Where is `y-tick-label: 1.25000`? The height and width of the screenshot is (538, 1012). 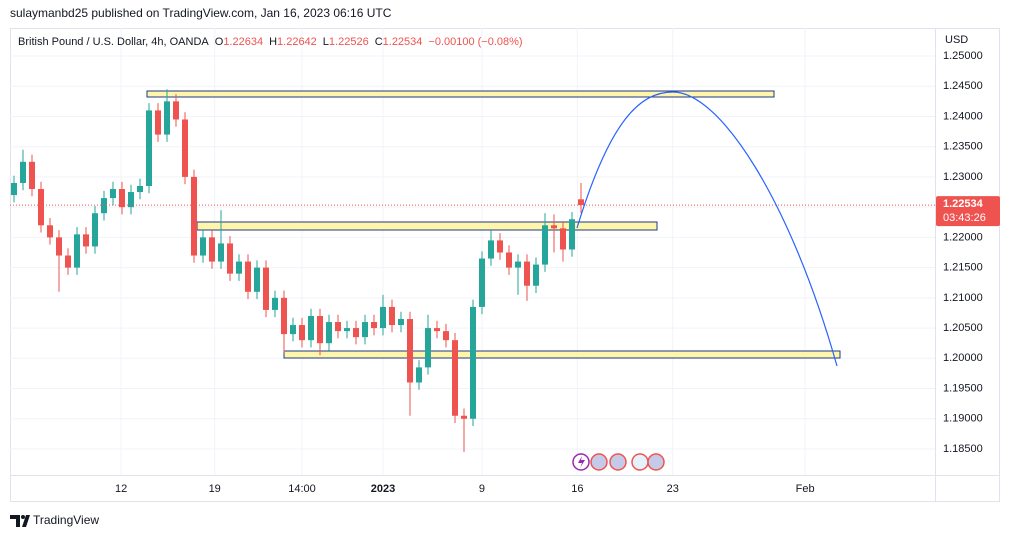
y-tick-label: 1.25000 is located at coordinates (963, 56).